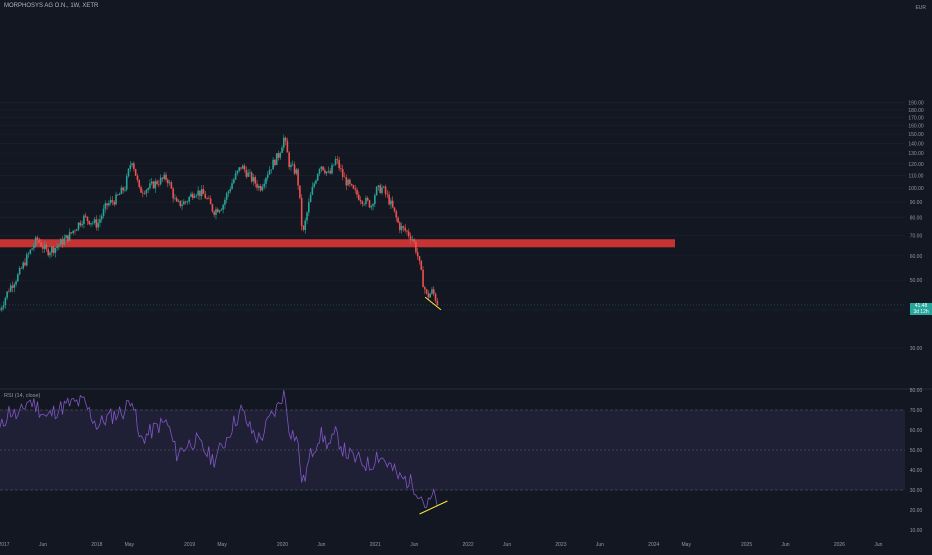  What do you see at coordinates (560, 545) in the screenshot?
I see `time-tick-label: 2023` at bounding box center [560, 545].